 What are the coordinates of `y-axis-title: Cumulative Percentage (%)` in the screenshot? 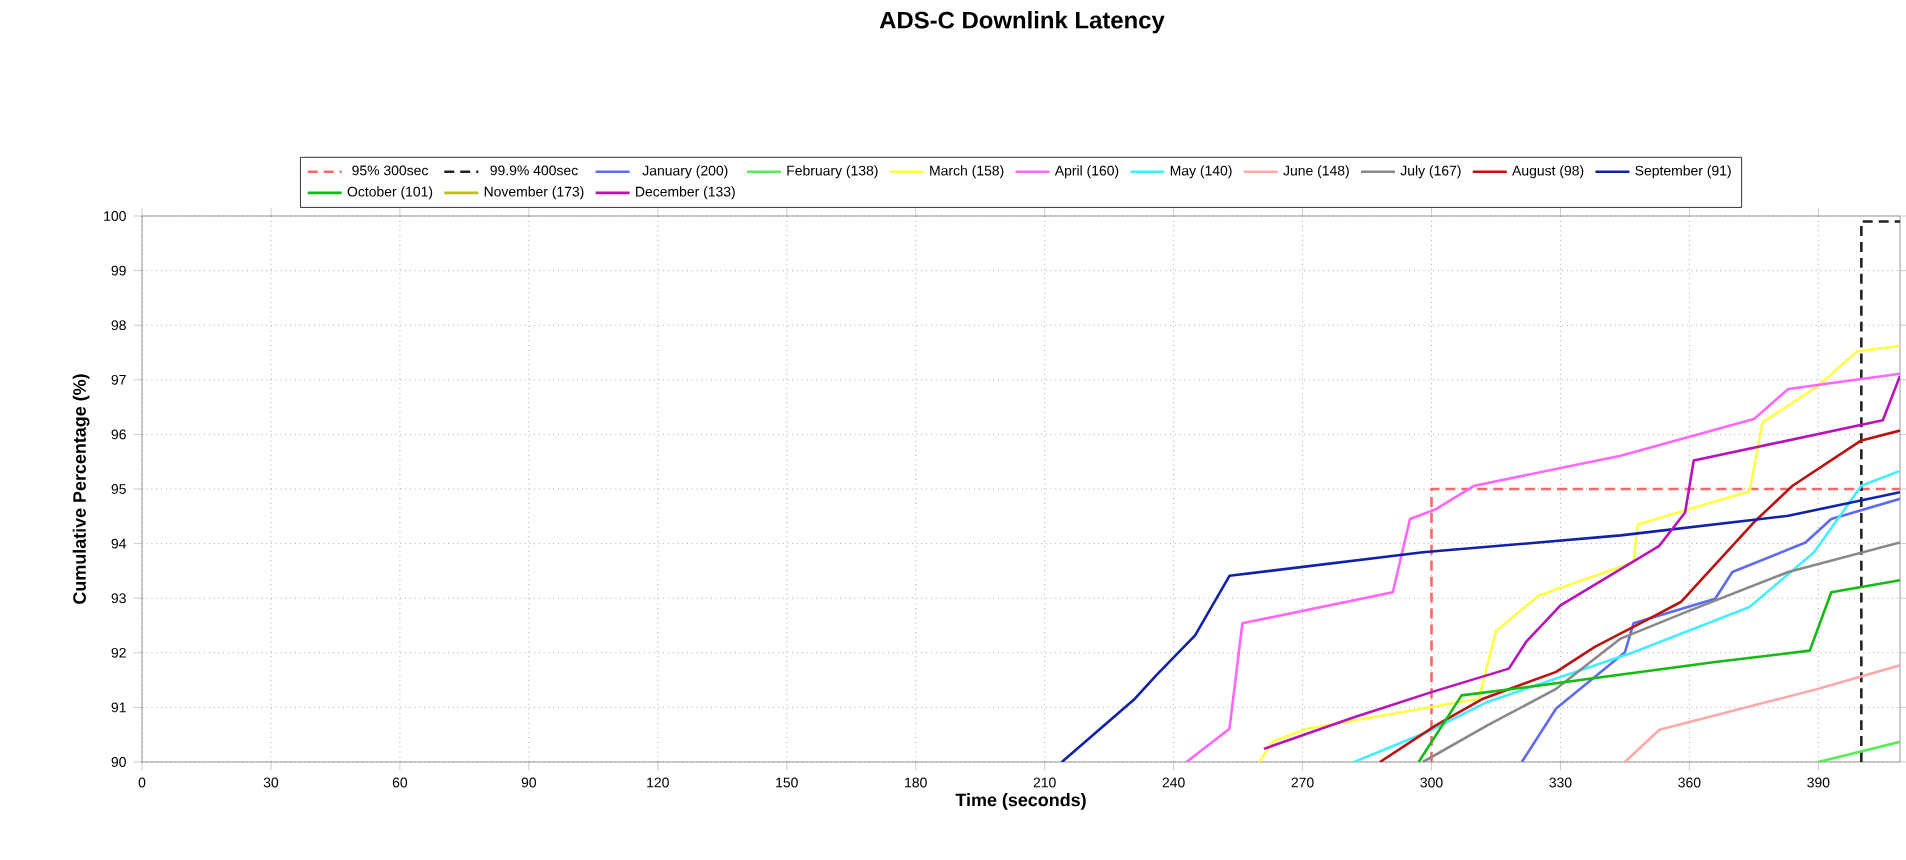 It's located at (81, 489).